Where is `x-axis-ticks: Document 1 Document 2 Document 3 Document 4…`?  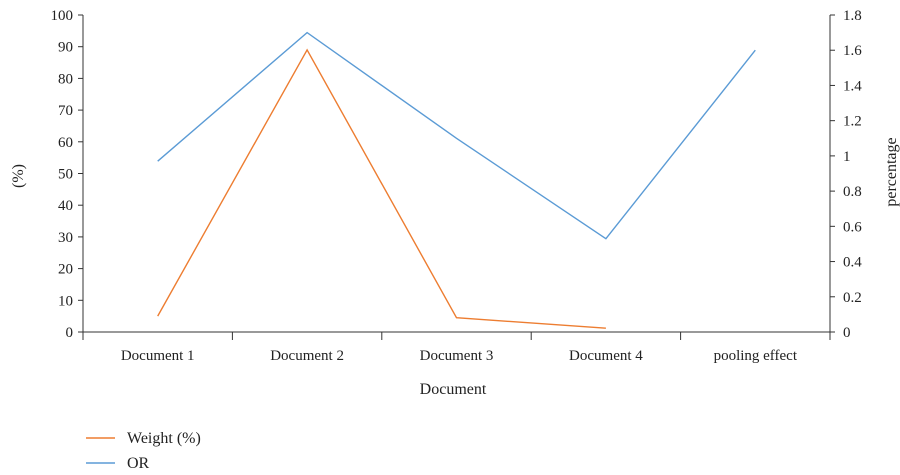 x-axis-ticks: Document 1 Document 2 Document 3 Document 4… is located at coordinates (456, 348).